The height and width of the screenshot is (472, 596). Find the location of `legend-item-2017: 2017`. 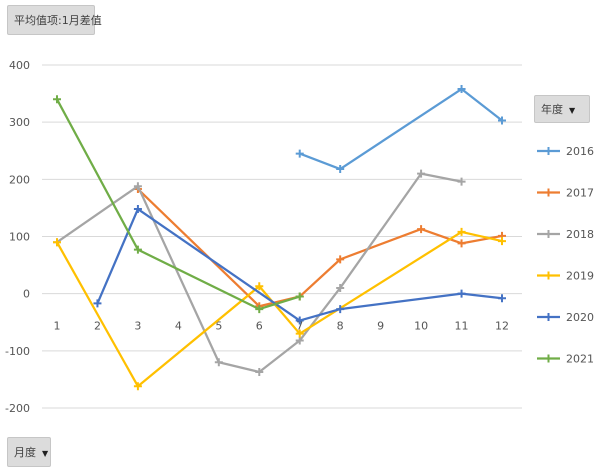

legend-item-2017: 2017 is located at coordinates (565, 193).